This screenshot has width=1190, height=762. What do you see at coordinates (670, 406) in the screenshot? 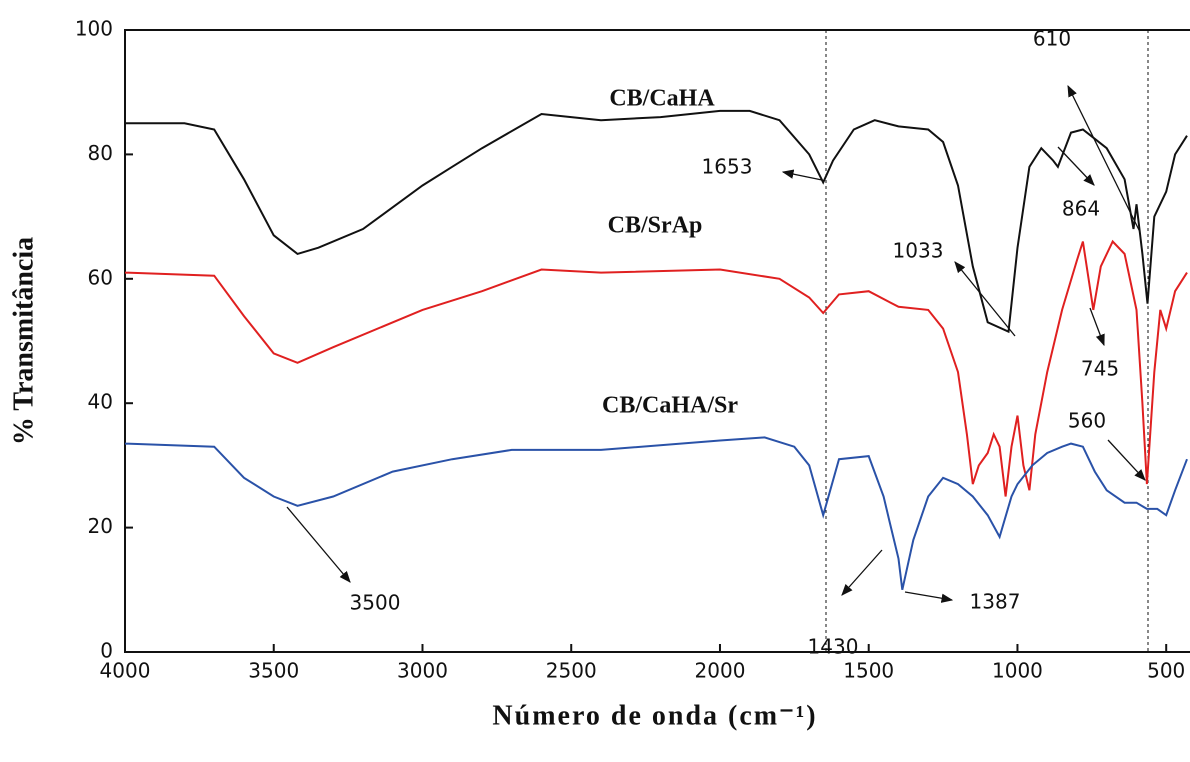
I see `series-label: CB/CaHA/Sr` at bounding box center [670, 406].